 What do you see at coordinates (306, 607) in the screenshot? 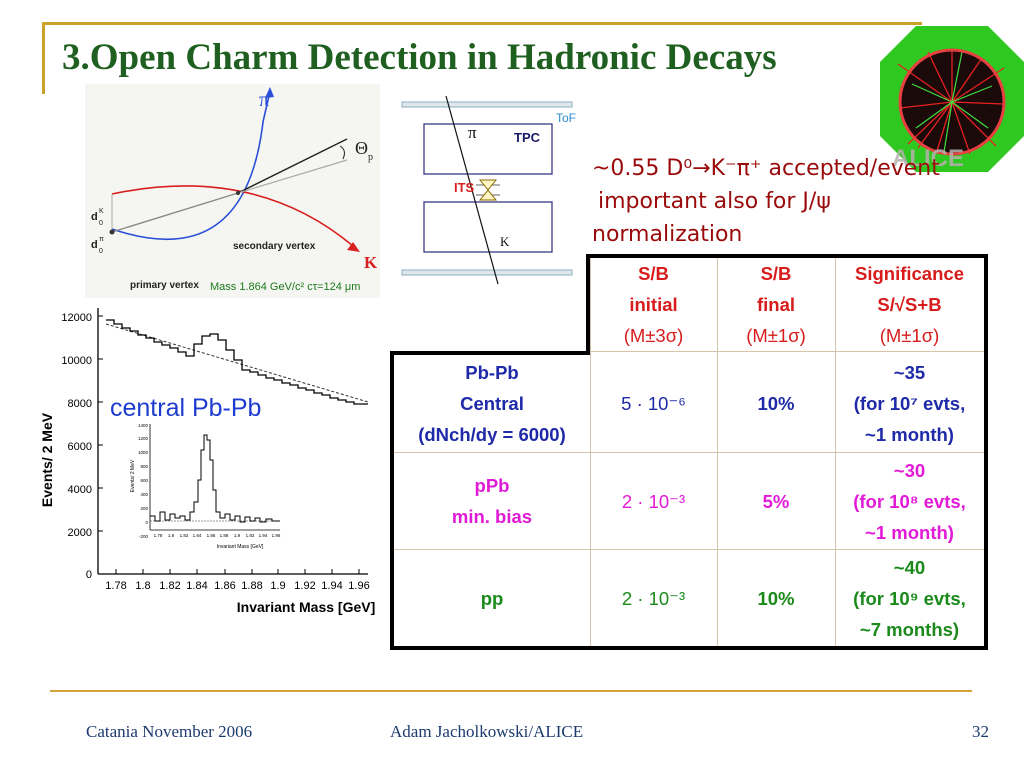
I see `x-axis-label: Invariant Mass [GeV]` at bounding box center [306, 607].